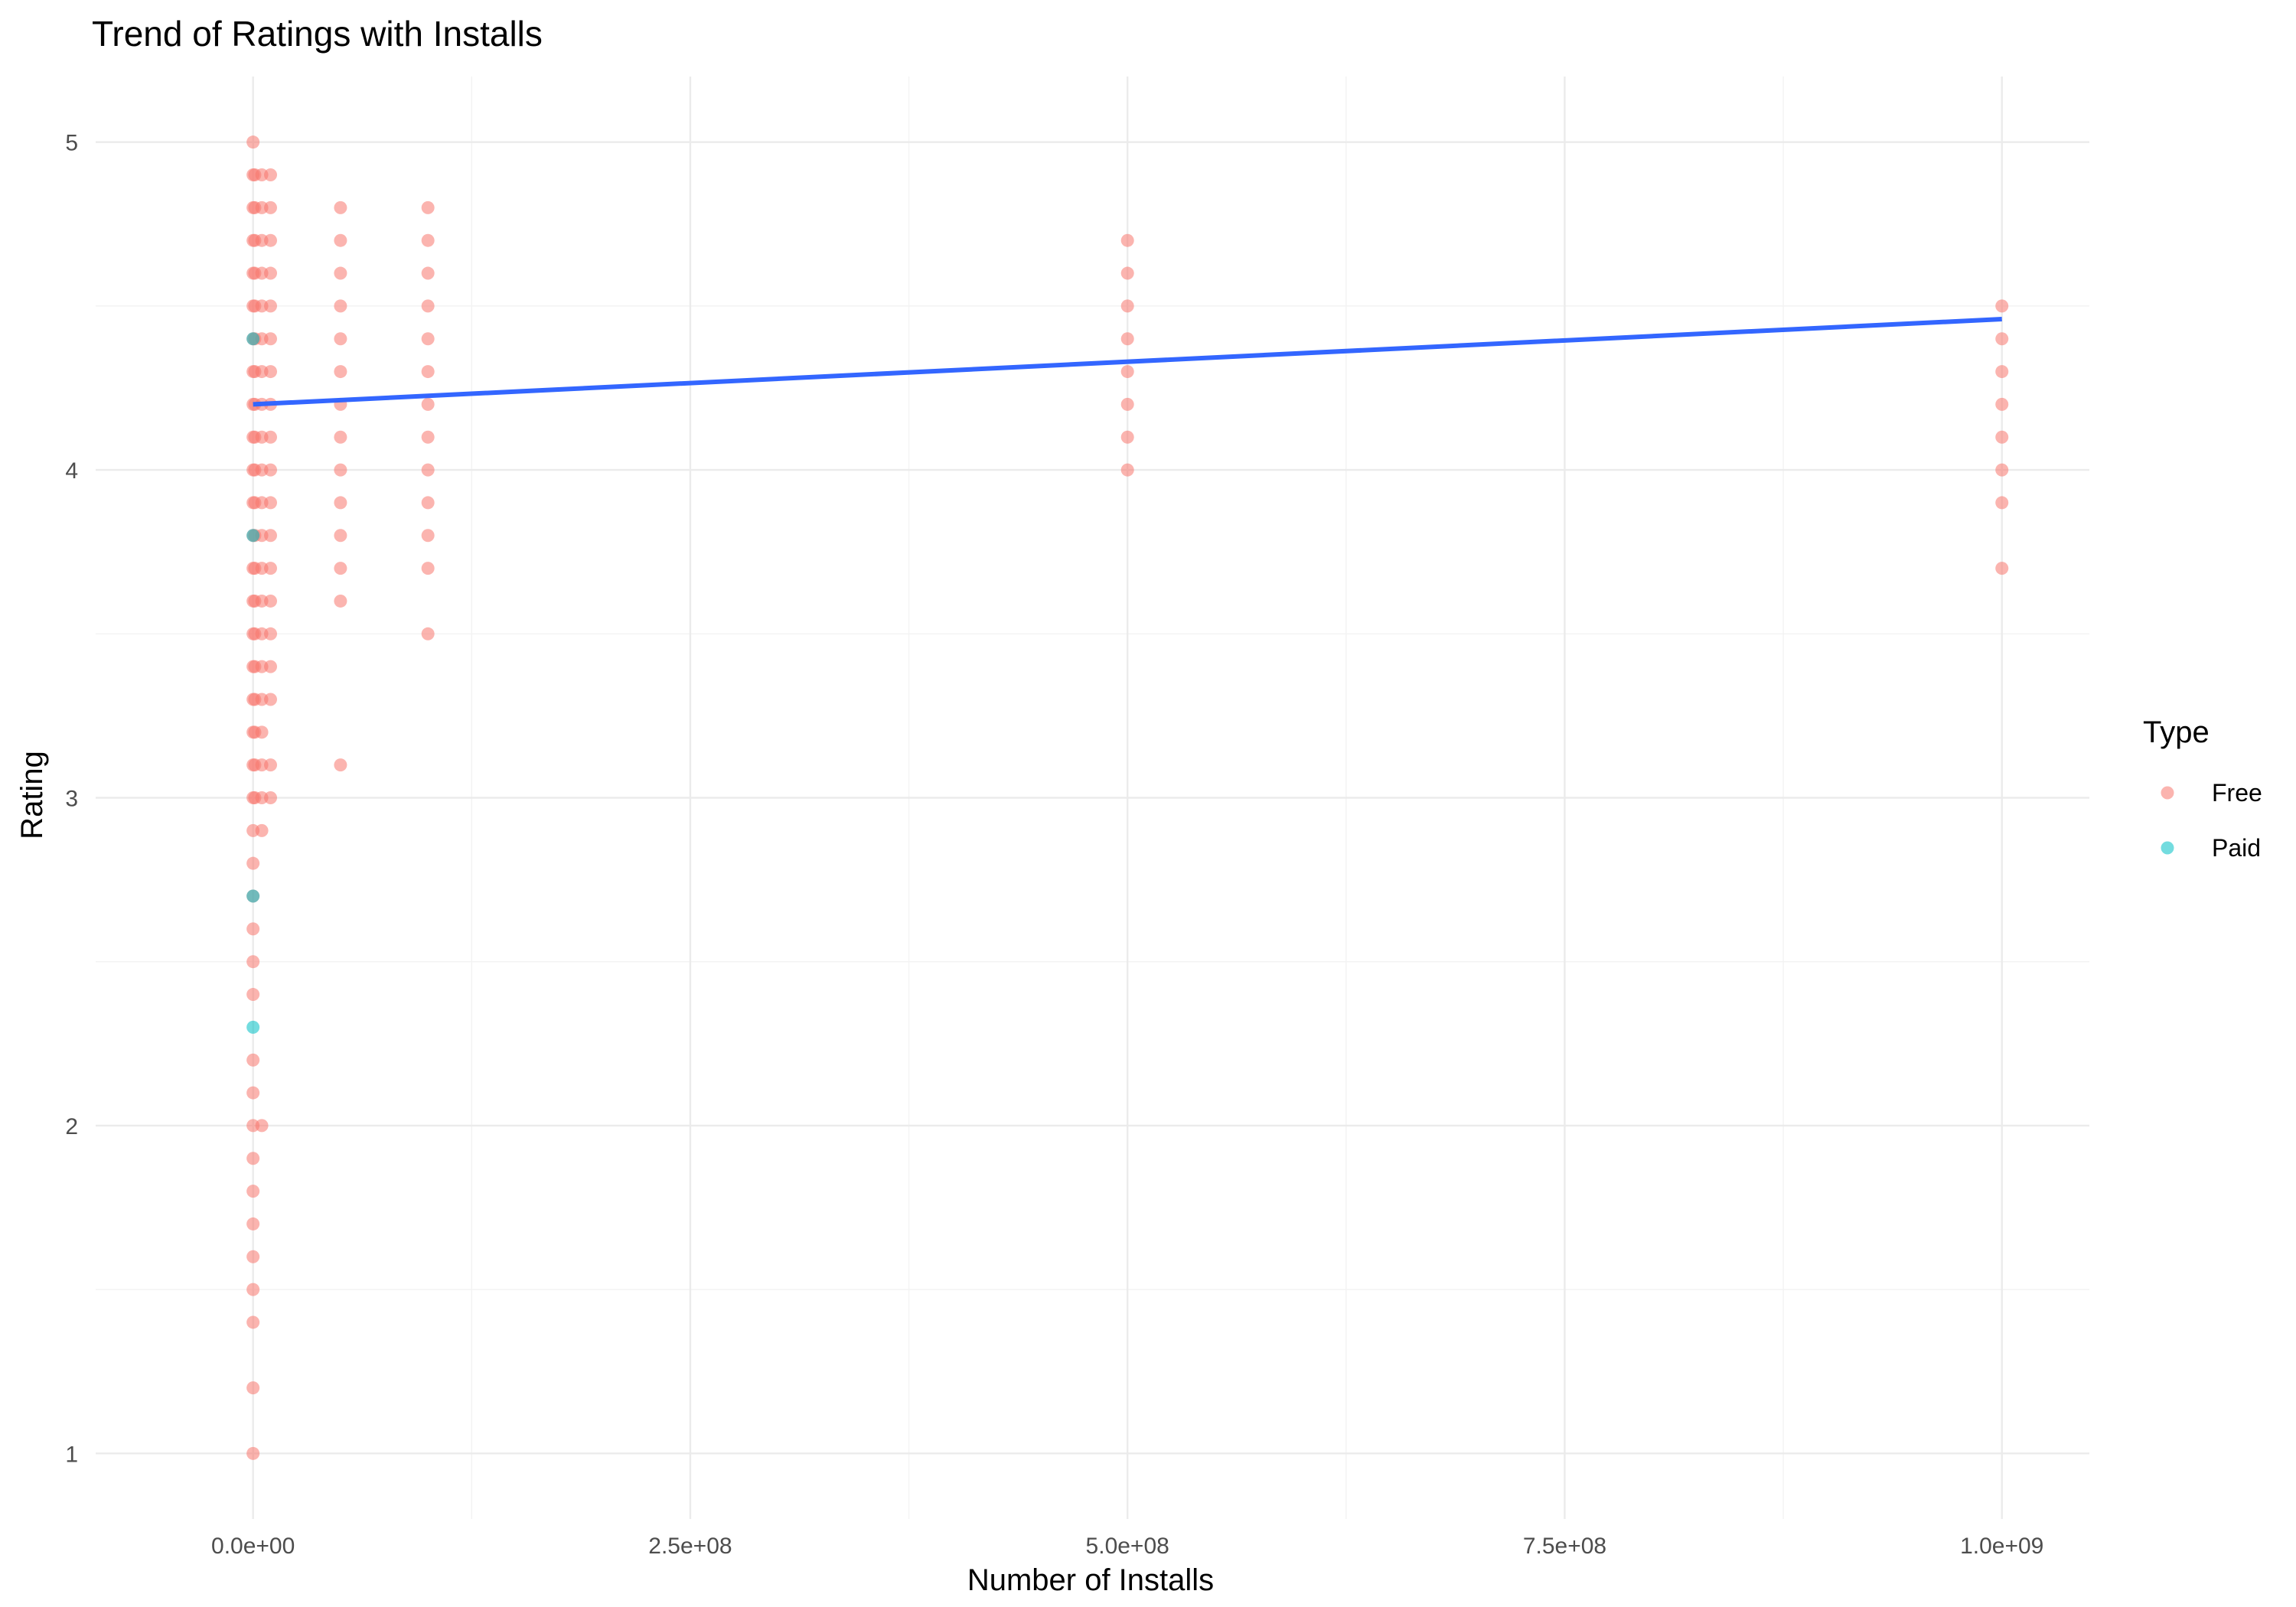 Image resolution: width=2296 pixels, height=1607 pixels. I want to click on x-tick-label: 5.0e+08, so click(1127, 1546).